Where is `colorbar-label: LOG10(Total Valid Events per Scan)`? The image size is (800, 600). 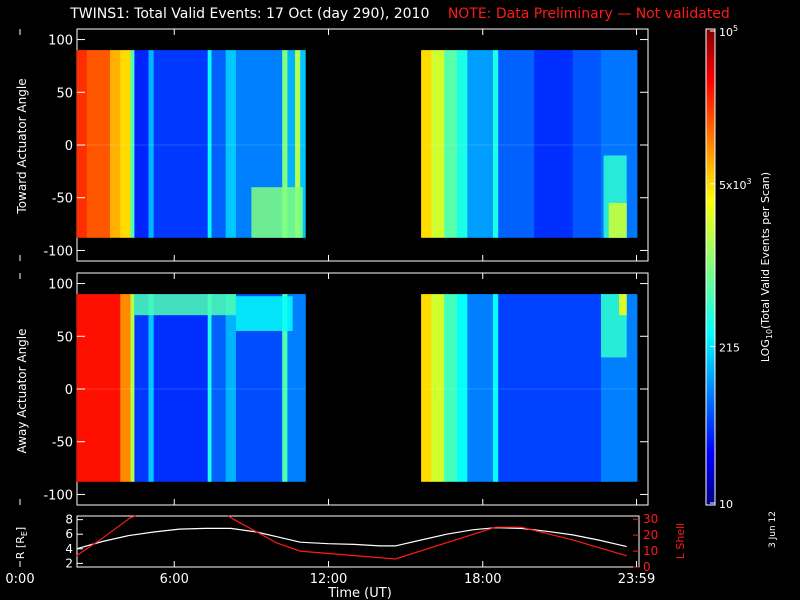 colorbar-label: LOG10(Total Valid Events per Scan) is located at coordinates (766, 267).